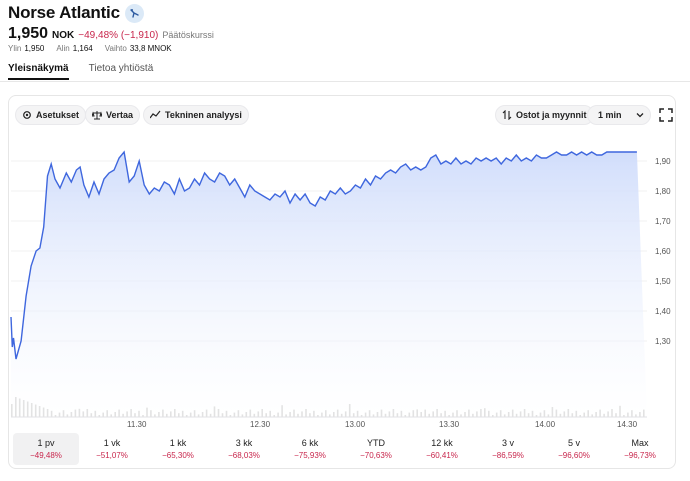 This screenshot has width=690, height=481. I want to click on y-tick-label: 1,50, so click(663, 281).